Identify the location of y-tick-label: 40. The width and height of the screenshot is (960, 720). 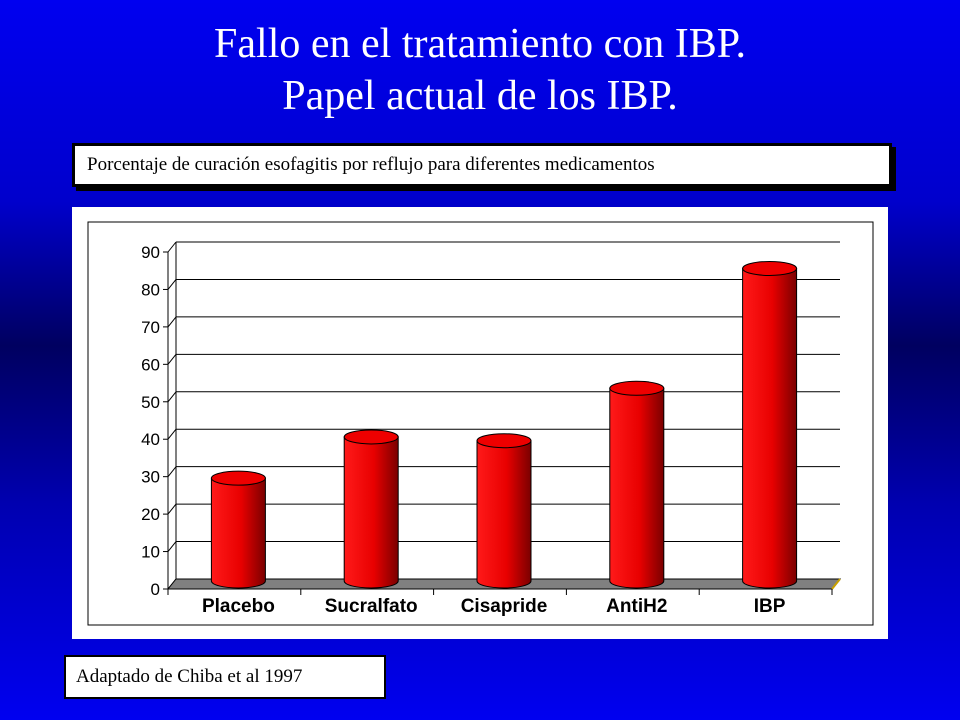
(150, 439).